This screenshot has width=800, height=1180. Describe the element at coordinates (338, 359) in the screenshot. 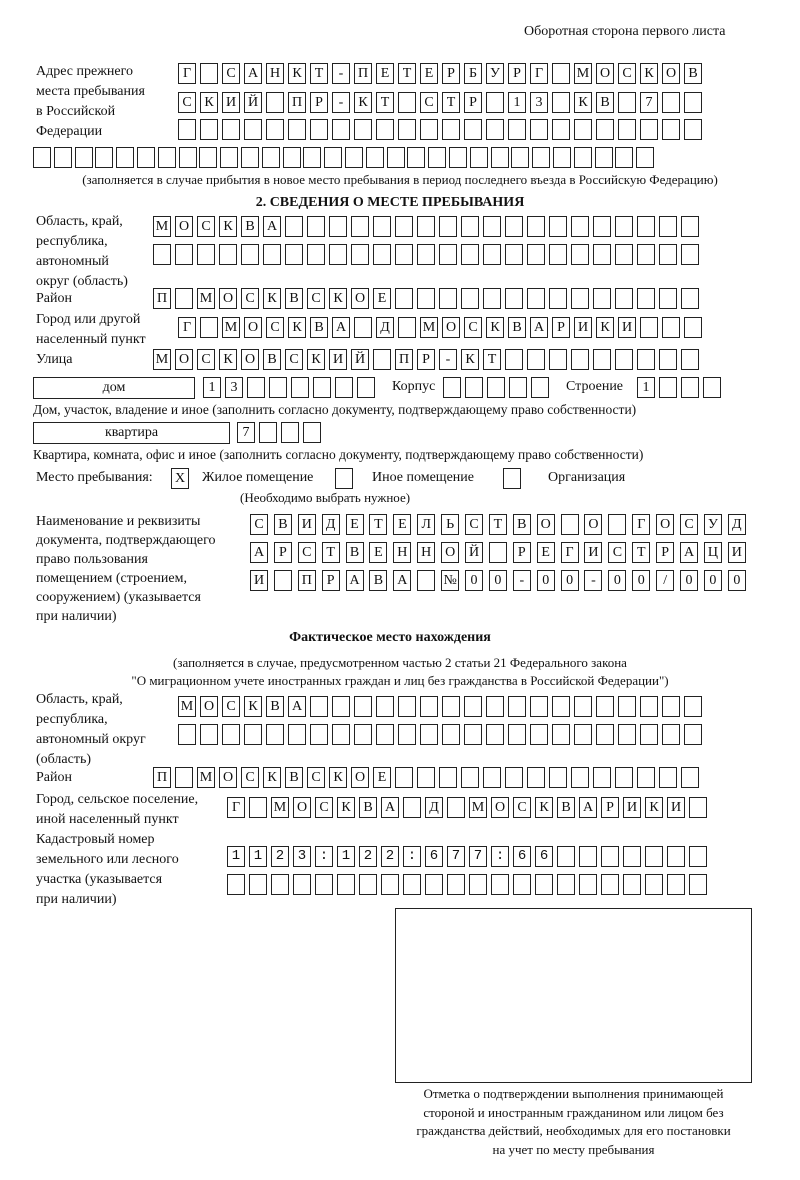

I see `char-cell: И` at that location.